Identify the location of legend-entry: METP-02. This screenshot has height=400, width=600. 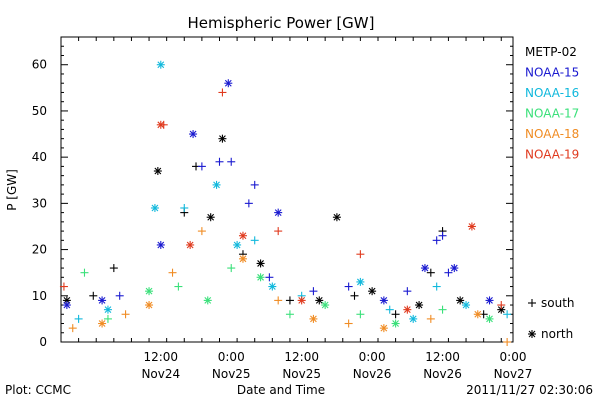
(551, 52).